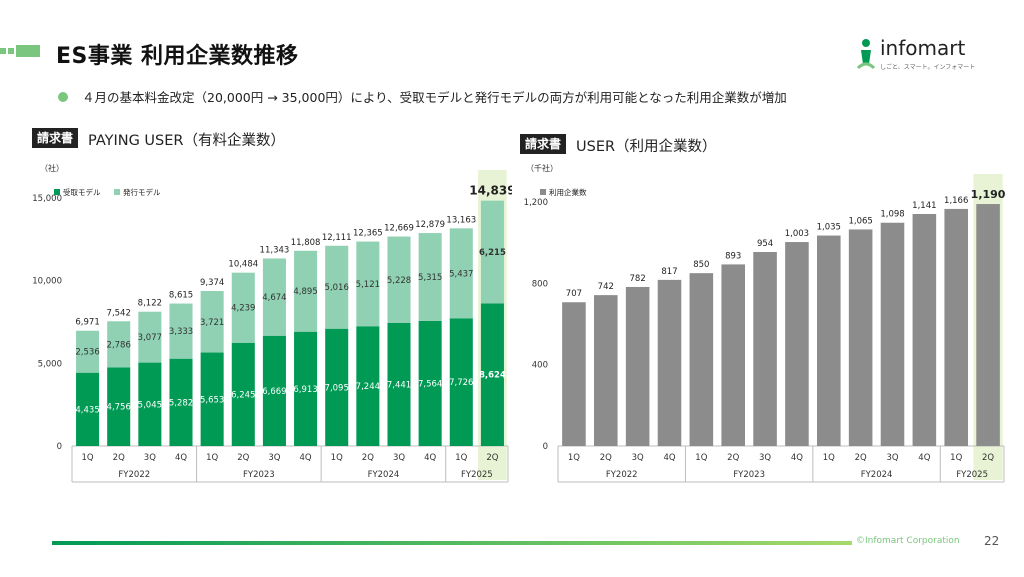  What do you see at coordinates (186, 141) in the screenshot?
I see `left-chart-title: PAYING USER（有料企業数）` at bounding box center [186, 141].